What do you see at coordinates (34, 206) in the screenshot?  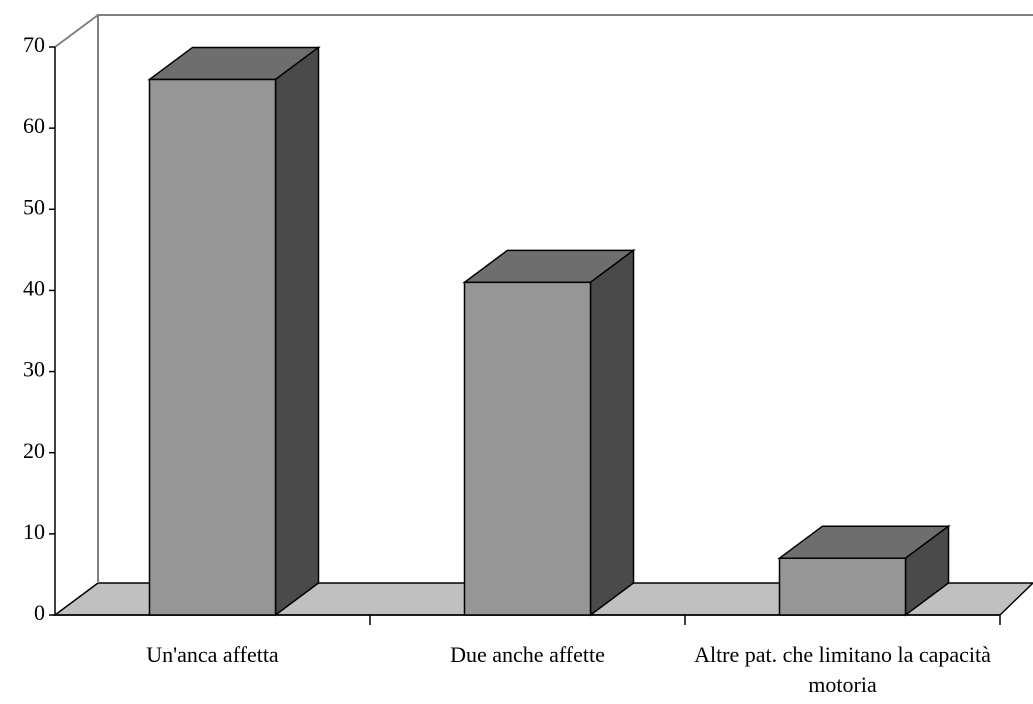 I see `y-tick-label: 50` at bounding box center [34, 206].